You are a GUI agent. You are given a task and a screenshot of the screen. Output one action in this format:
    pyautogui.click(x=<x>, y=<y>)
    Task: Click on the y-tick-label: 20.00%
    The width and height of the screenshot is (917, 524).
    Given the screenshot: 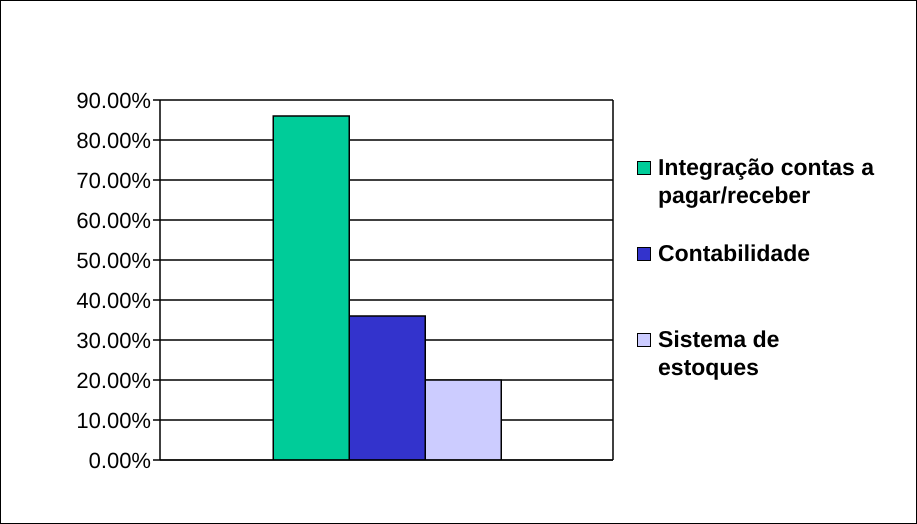 What is the action you would take?
    pyautogui.click(x=113, y=380)
    